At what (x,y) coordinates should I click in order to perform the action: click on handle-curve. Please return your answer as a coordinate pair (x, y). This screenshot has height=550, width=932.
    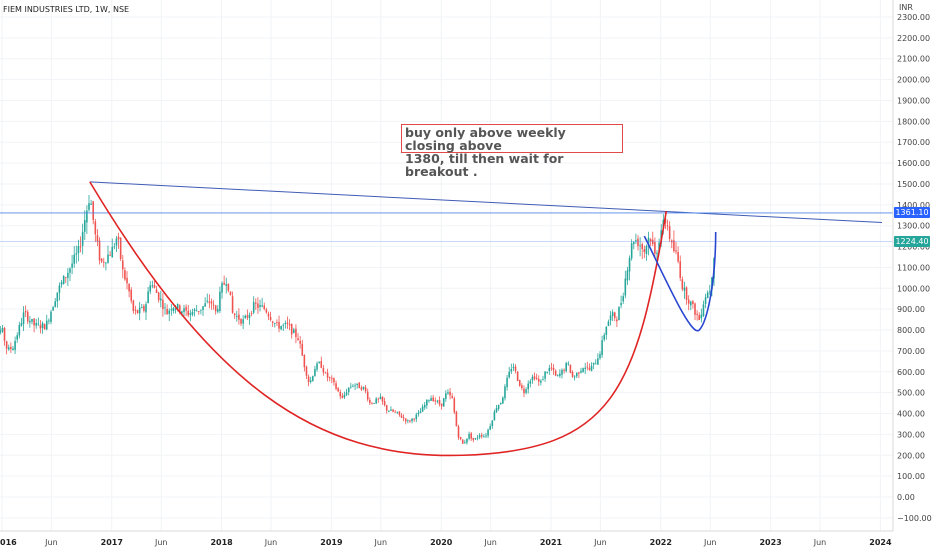
    Looking at the image, I should click on (680, 281).